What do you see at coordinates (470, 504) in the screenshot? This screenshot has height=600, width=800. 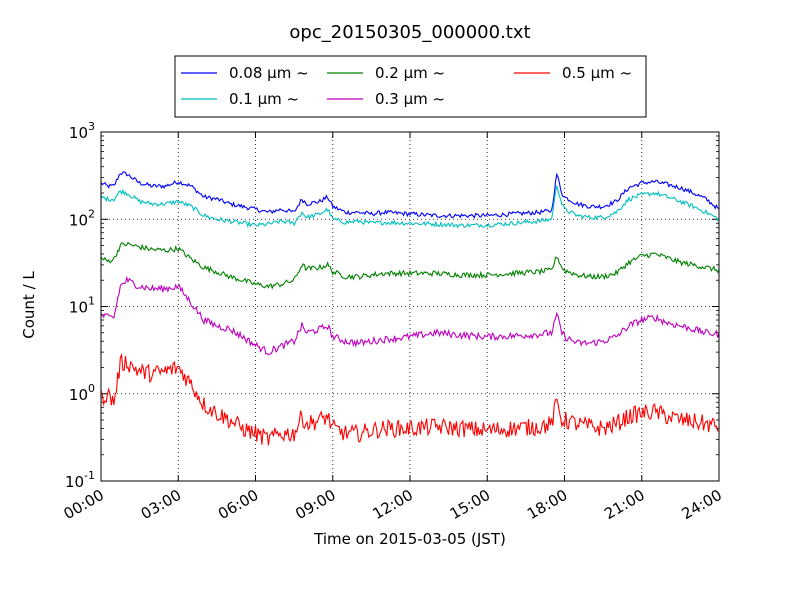 I see `x-tick-label: 15:00` at bounding box center [470, 504].